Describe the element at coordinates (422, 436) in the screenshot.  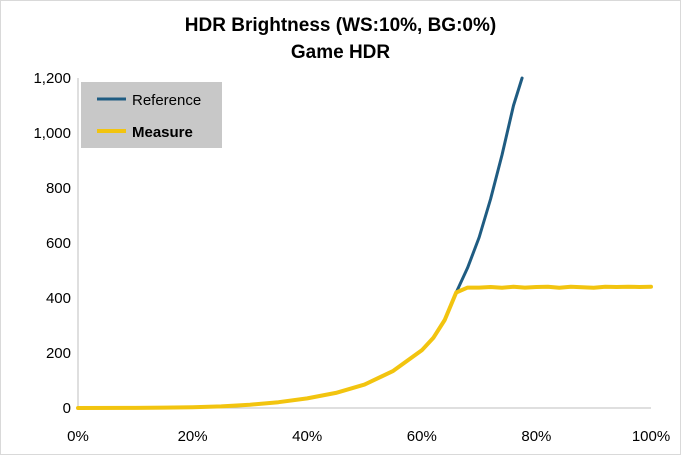
I see `x-tick-label: 60%` at that location.